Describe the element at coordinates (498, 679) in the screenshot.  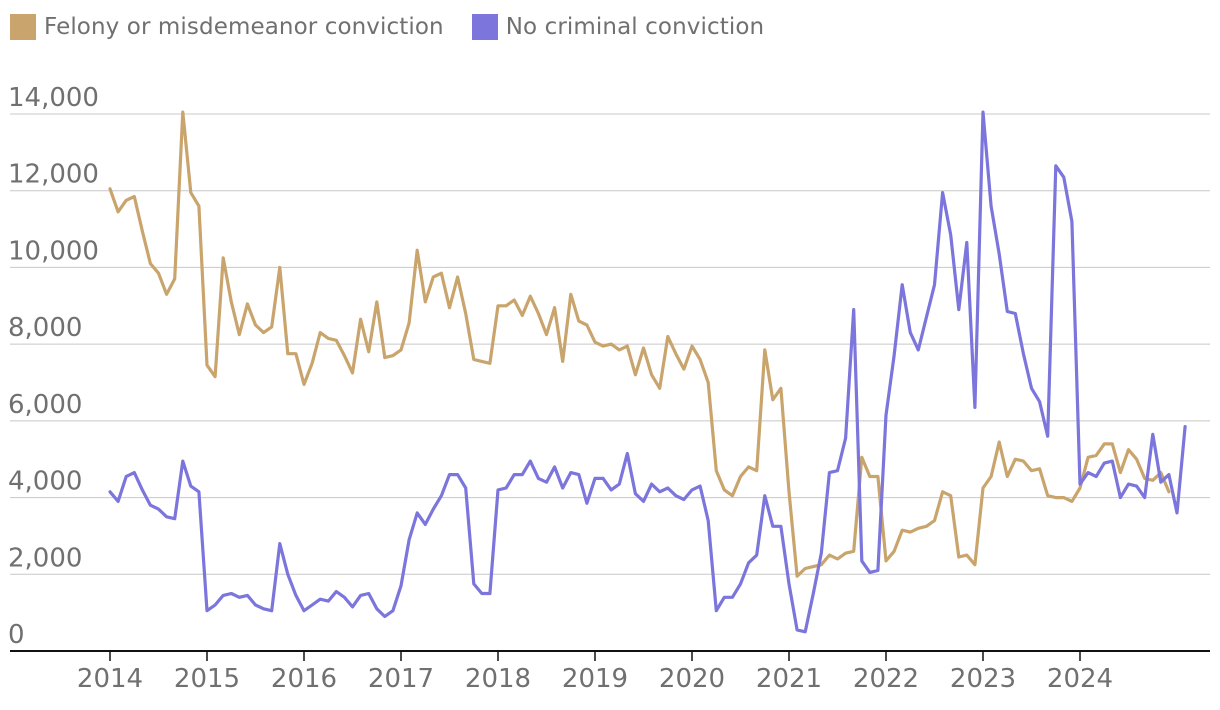
I see `x-tick-label: 2018` at that location.